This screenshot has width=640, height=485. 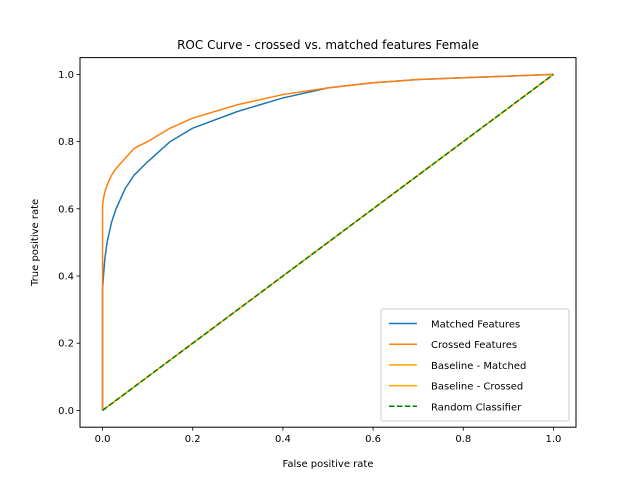 What do you see at coordinates (328, 436) in the screenshot?
I see `x-axis-ticks: 0.0 0.2 0.4 0.6 0.8 1.0` at bounding box center [328, 436].